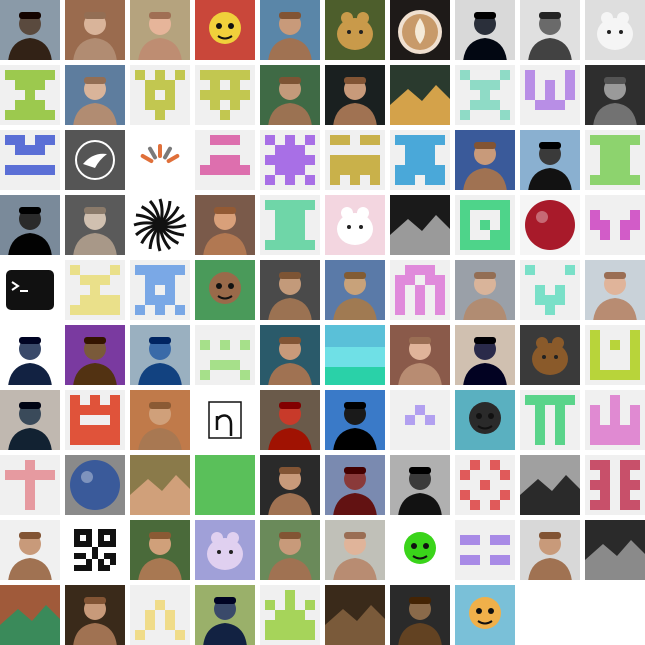 This screenshot has height=645, width=645. I want to click on avatar-man-beard-smile, so click(225, 225).